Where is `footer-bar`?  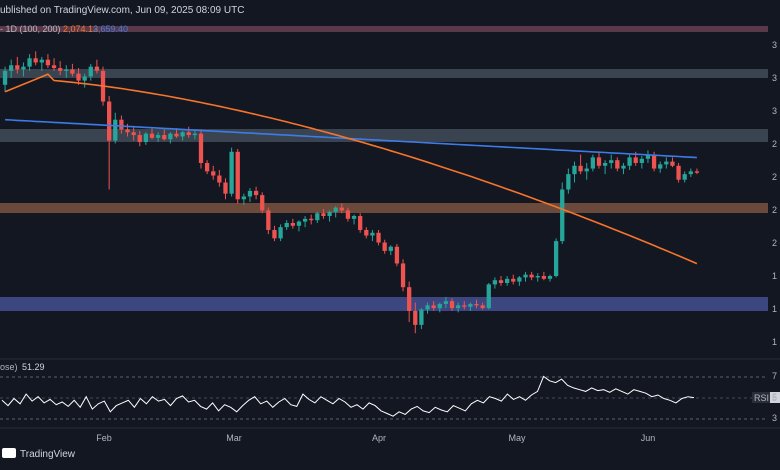 footer-bar is located at coordinates (390, 458).